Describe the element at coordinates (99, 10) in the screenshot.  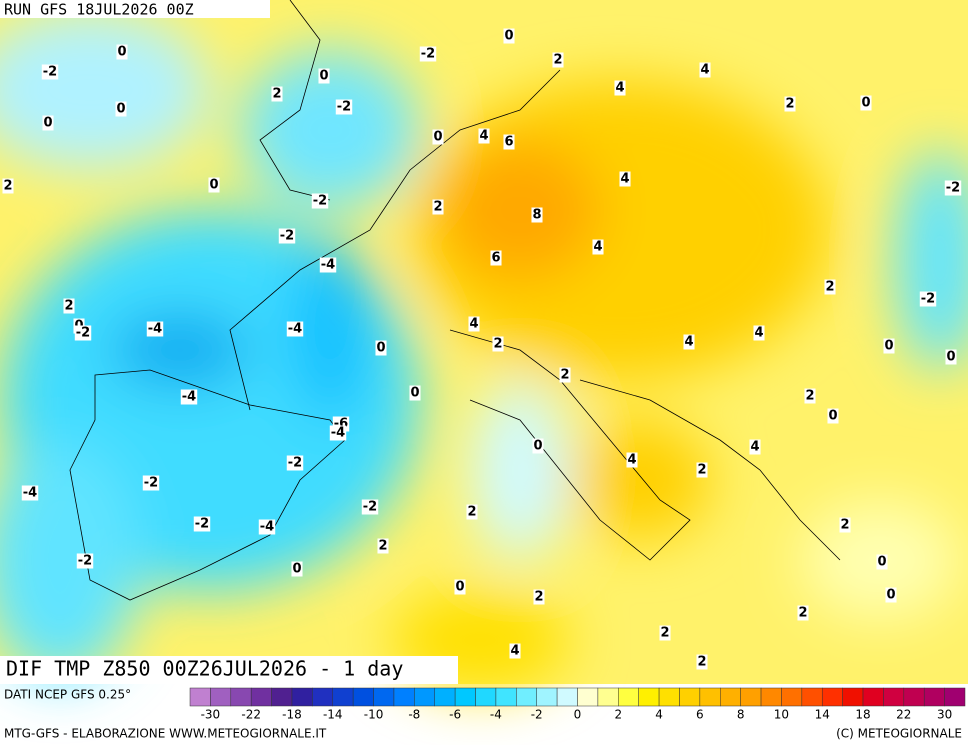
I see `run-label: RUN GFS 18JUL2026 00Z` at that location.